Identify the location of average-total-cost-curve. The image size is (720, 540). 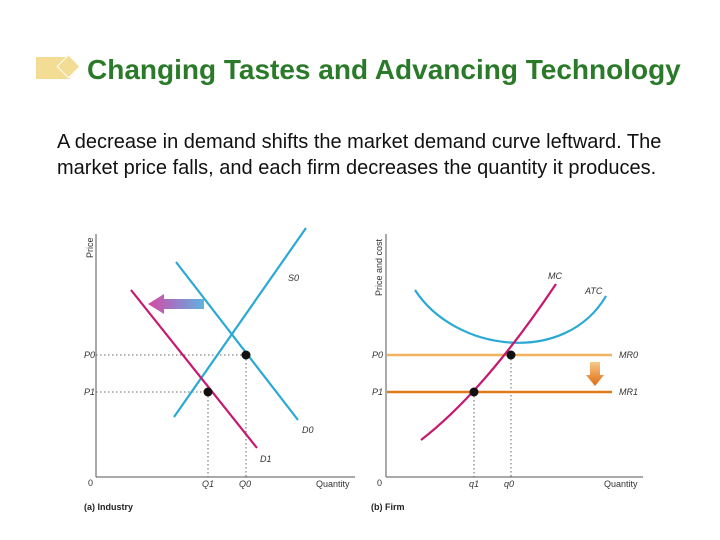
(510, 316).